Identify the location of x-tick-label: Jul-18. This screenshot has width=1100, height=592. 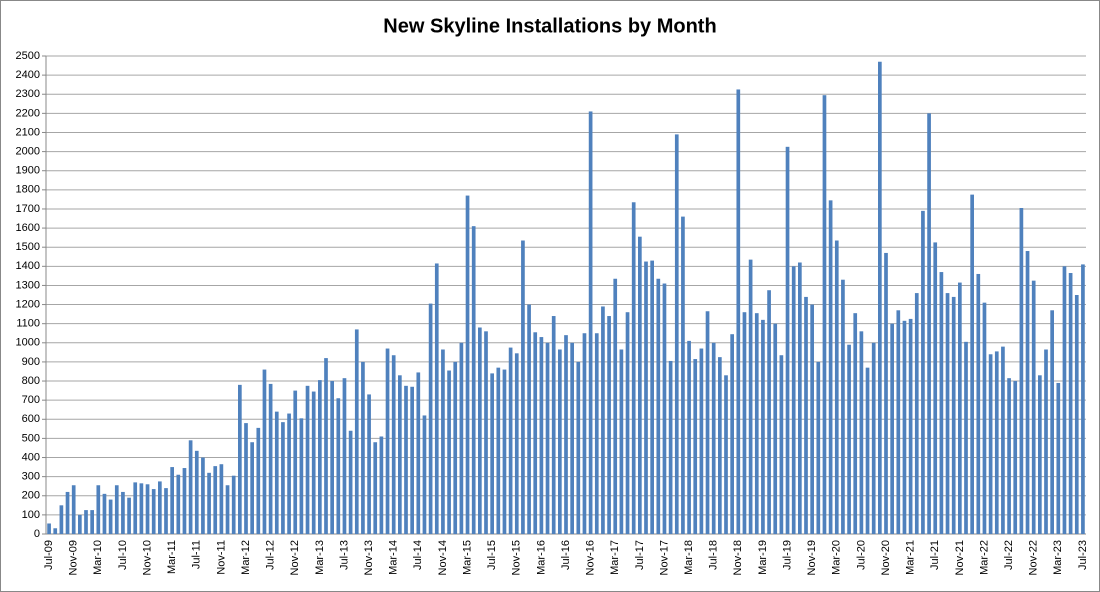
(714, 555).